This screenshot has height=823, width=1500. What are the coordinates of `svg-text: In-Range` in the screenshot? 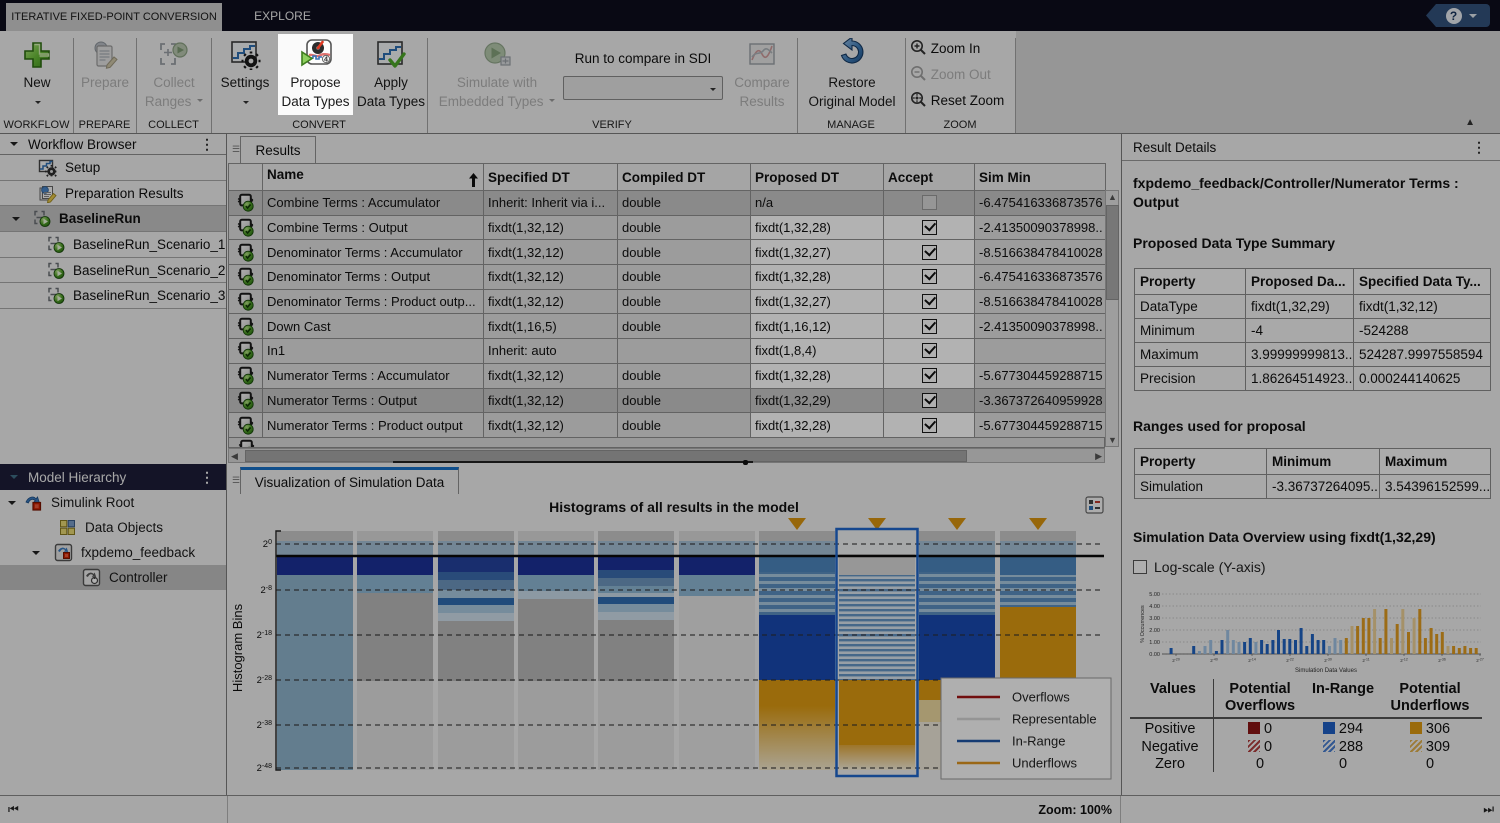 It's located at (1038, 741).